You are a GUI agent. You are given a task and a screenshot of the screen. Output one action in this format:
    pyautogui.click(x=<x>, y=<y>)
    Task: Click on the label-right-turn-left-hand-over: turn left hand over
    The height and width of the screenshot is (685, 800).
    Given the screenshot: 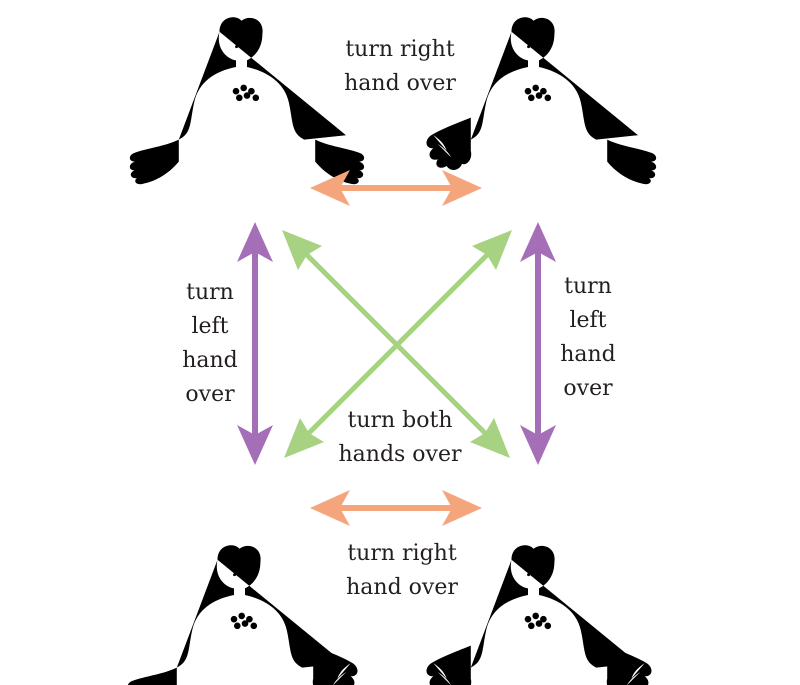 What is the action you would take?
    pyautogui.click(x=588, y=337)
    